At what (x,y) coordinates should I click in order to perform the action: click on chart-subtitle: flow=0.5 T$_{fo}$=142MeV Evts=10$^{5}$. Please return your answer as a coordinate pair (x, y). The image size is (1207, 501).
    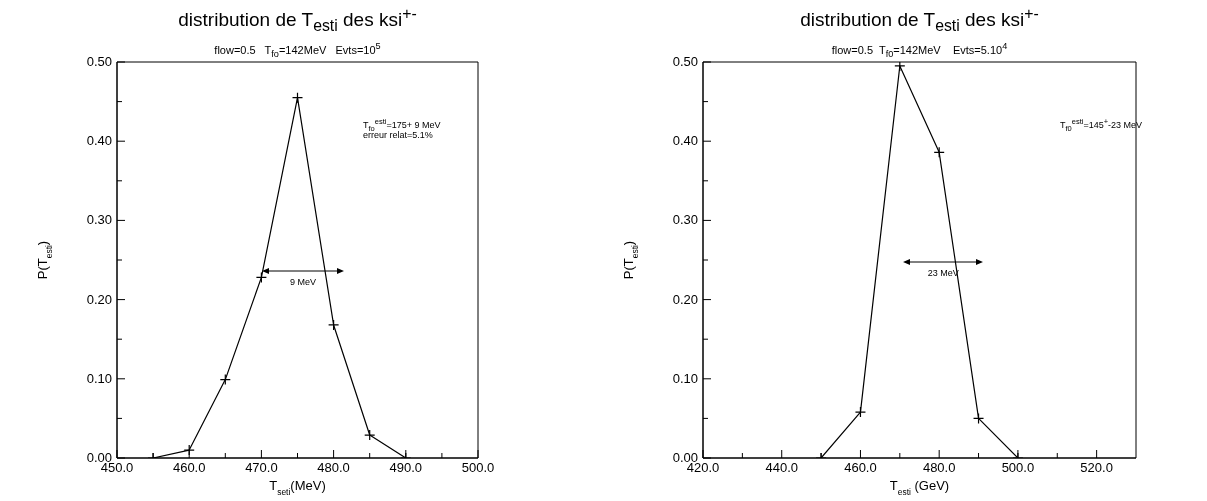
    Looking at the image, I should click on (297, 50).